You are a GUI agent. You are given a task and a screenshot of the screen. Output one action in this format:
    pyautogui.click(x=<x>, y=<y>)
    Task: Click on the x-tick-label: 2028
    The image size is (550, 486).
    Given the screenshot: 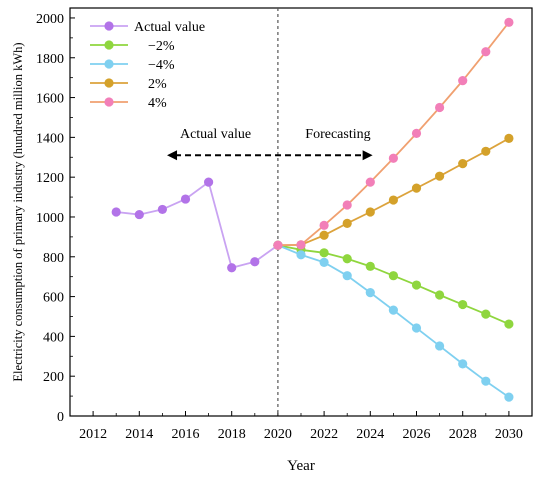 What is the action you would take?
    pyautogui.click(x=463, y=434)
    